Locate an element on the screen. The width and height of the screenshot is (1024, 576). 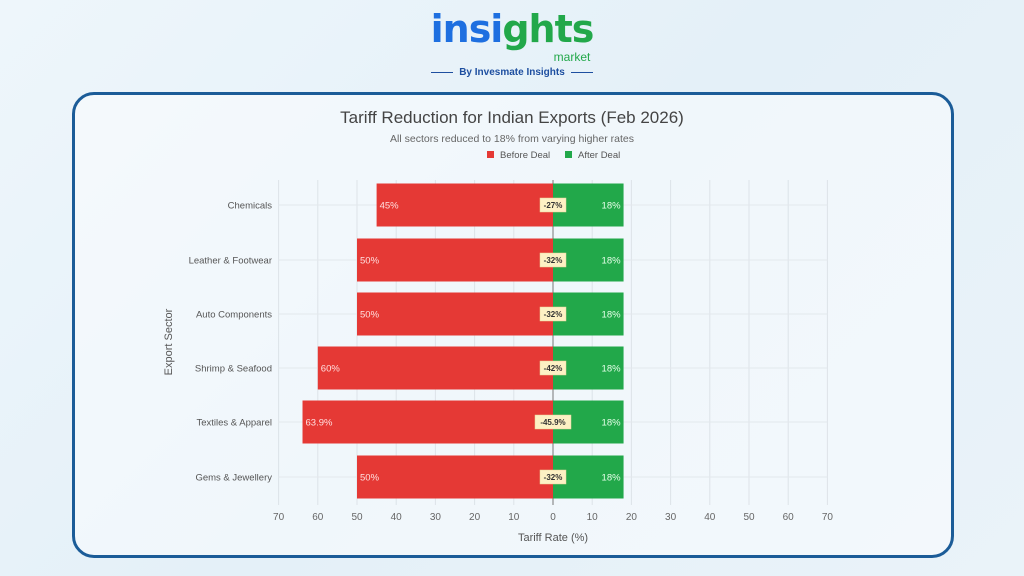
x-tick-label: 0 is located at coordinates (553, 517).